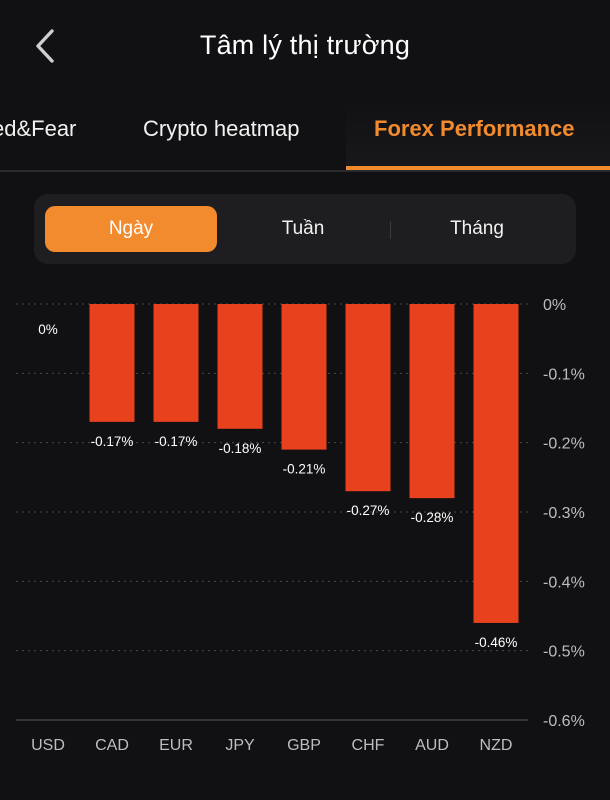 This screenshot has height=800, width=610. I want to click on data-label-eur: -0.17%, so click(176, 441).